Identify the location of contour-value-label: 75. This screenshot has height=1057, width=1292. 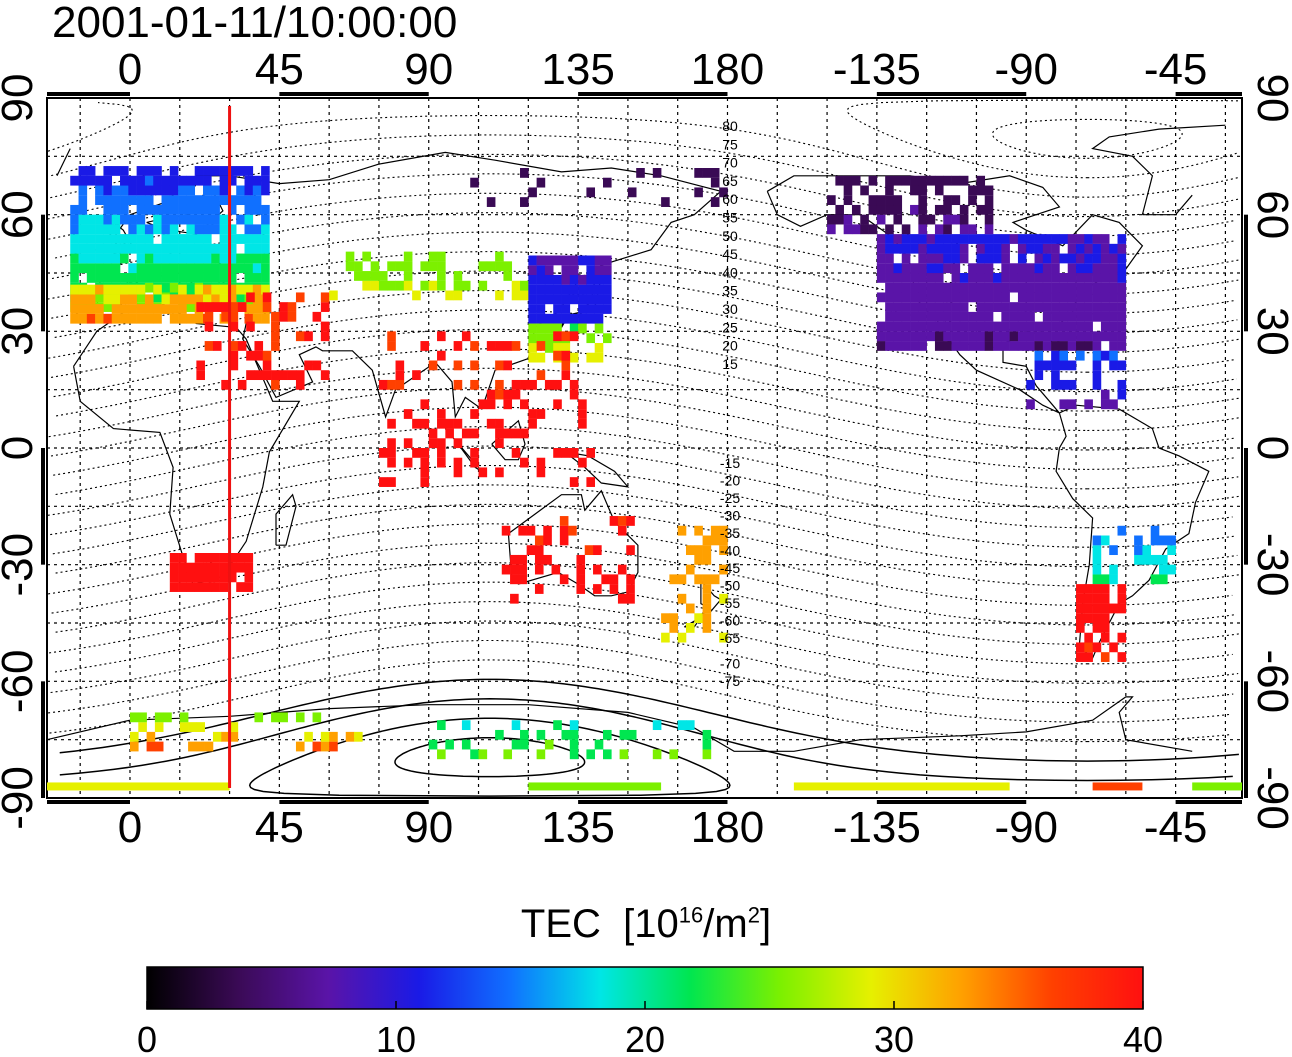
(730, 144).